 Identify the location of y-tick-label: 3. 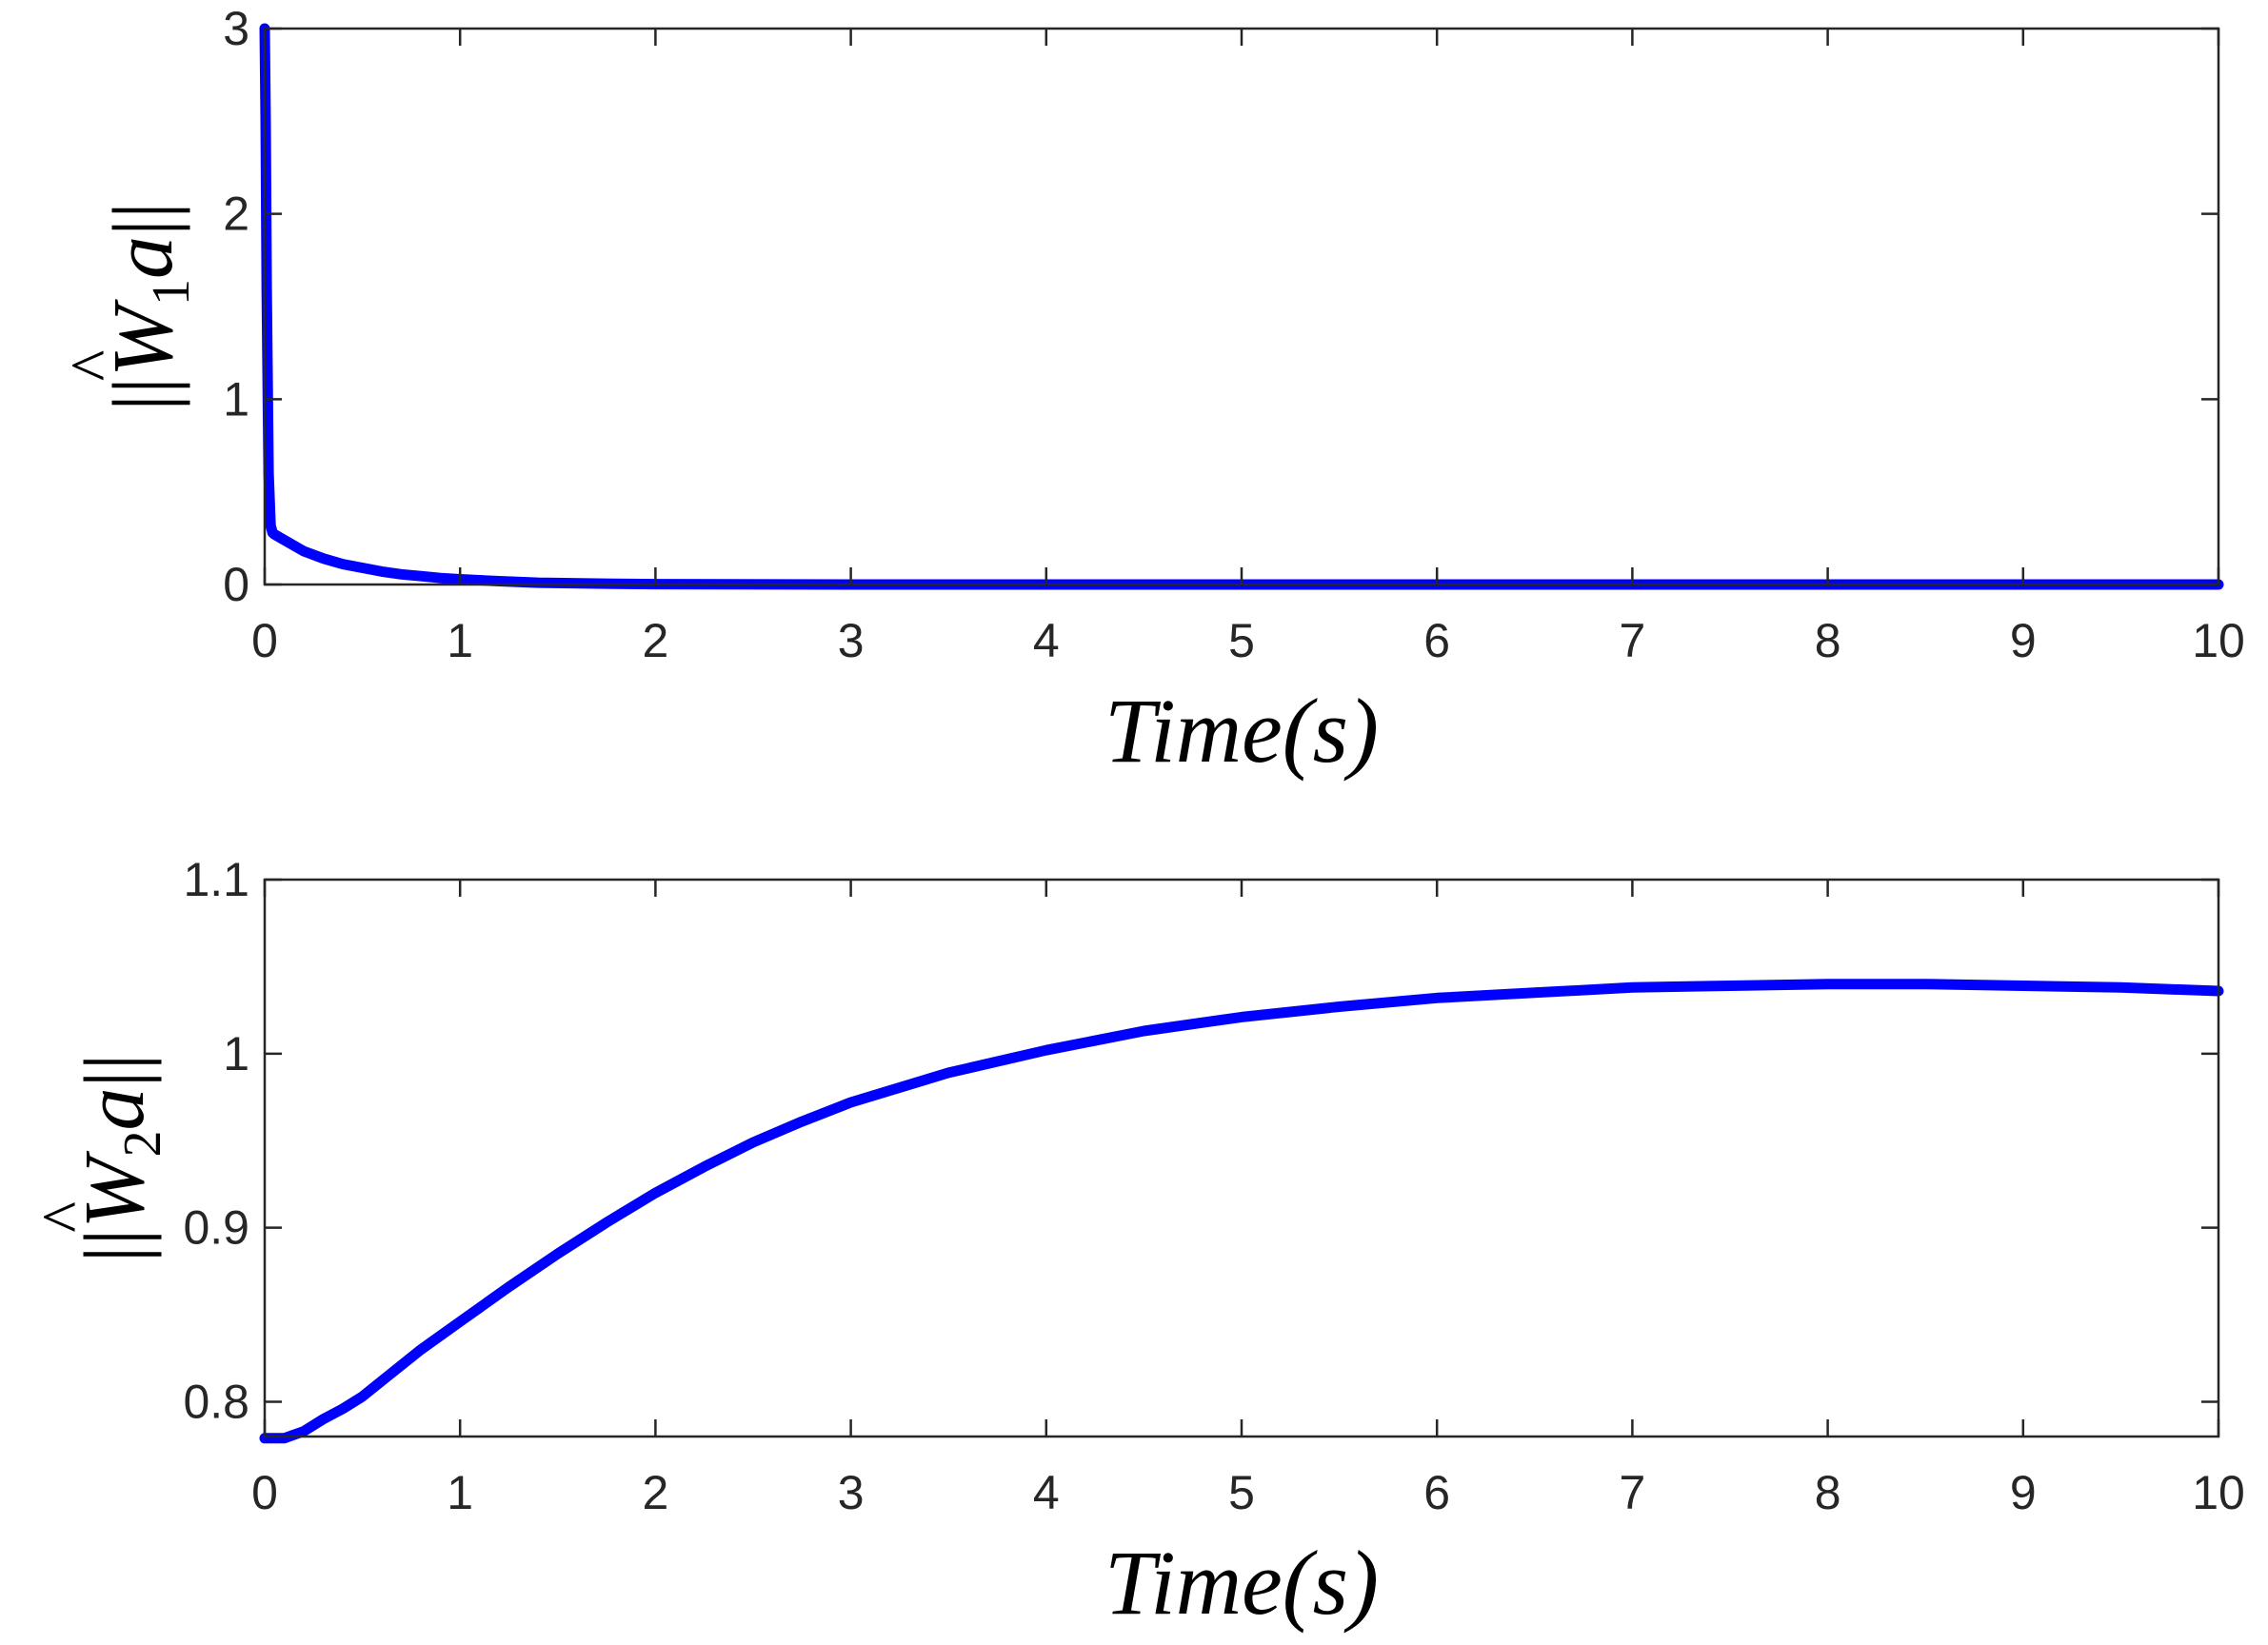
(236, 28).